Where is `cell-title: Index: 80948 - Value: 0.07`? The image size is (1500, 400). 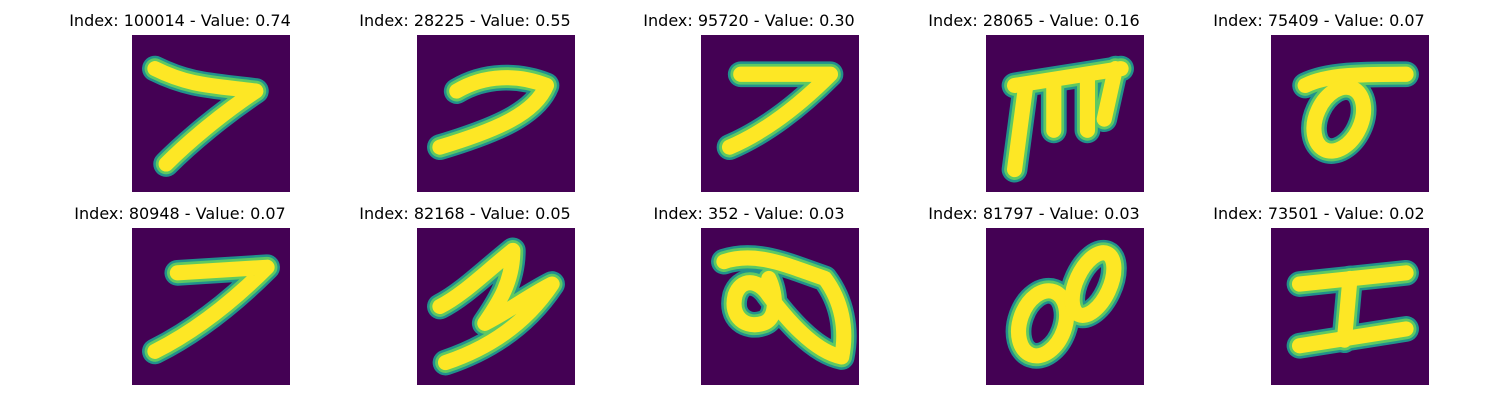 cell-title: Index: 80948 - Value: 0.07 is located at coordinates (180, 213).